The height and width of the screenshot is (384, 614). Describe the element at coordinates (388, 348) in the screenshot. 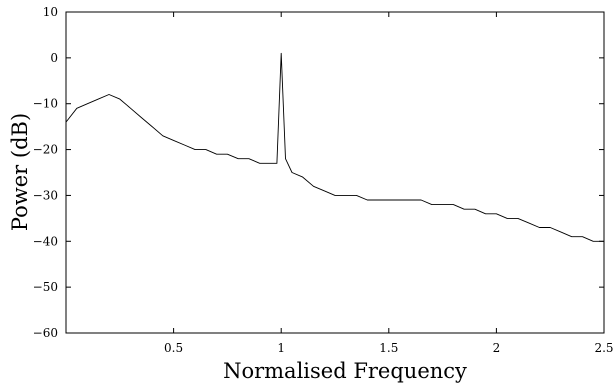

I see `x-tick-label: 1.5` at that location.